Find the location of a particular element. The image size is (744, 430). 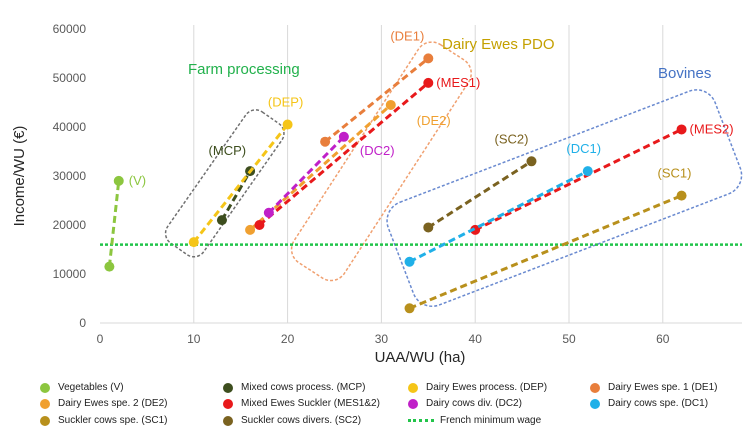

legend-label: Vegetables (V) is located at coordinates (91, 387).